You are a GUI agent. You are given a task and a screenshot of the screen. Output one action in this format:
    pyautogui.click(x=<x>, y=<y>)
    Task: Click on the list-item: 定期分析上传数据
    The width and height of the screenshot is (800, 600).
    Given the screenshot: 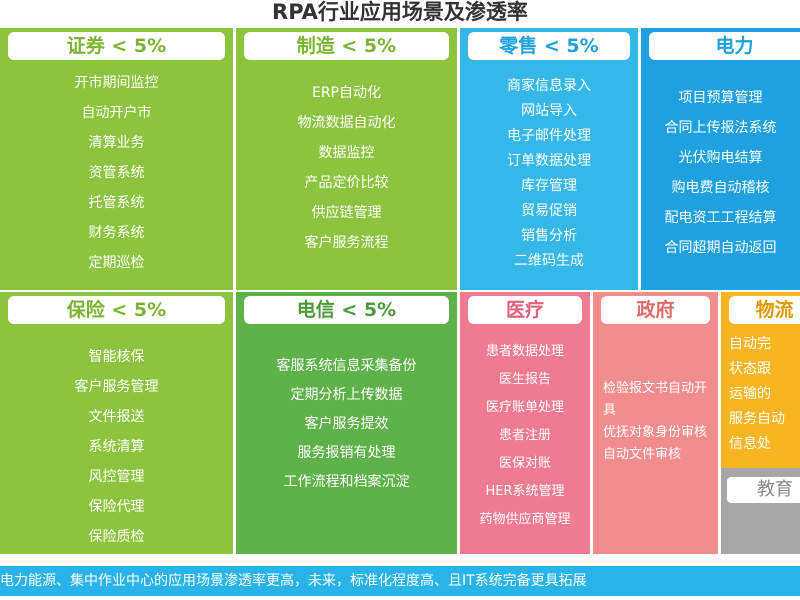 What is the action you would take?
    pyautogui.click(x=346, y=395)
    